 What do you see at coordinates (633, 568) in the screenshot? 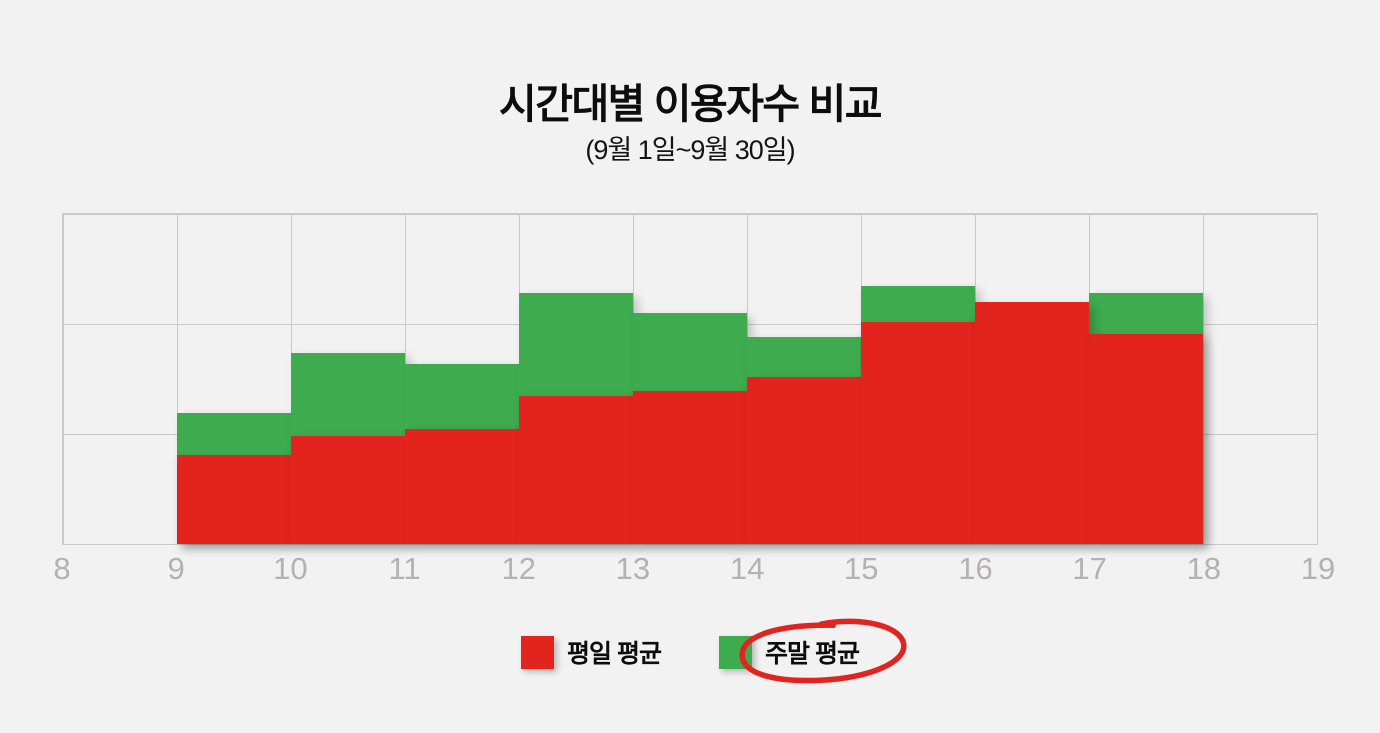
I see `x-axis-tick-label: 13` at bounding box center [633, 568].